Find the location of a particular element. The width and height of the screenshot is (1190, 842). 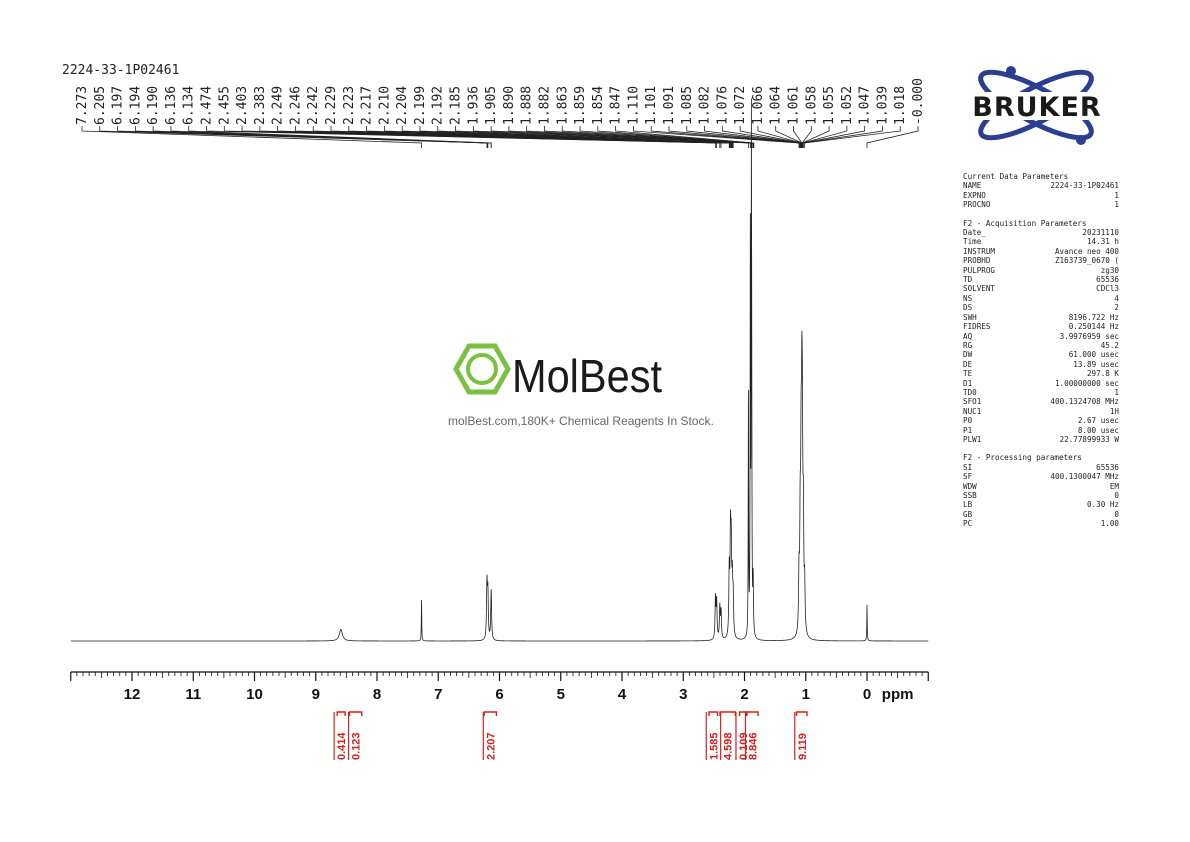

peak-label: 1.859 is located at coordinates (580, 105).